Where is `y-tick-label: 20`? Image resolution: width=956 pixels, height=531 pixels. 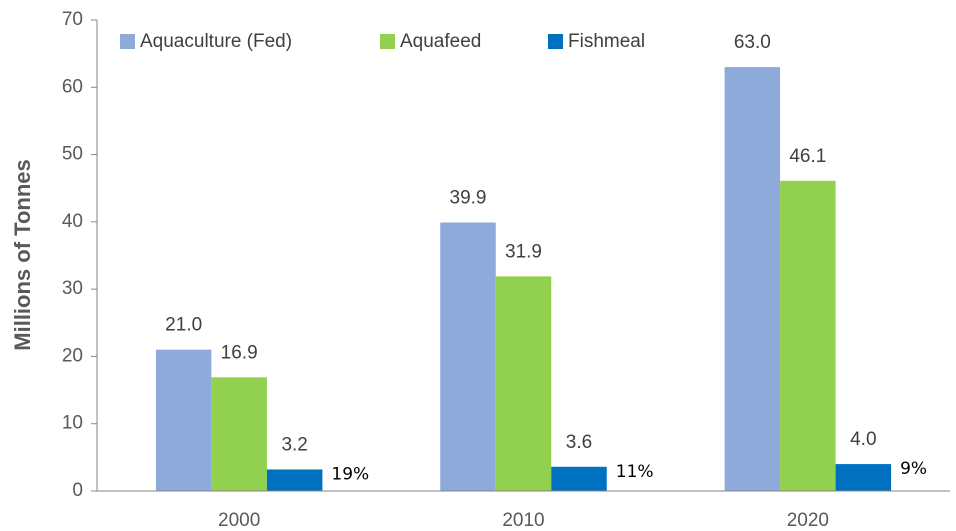 y-tick-label: 20 is located at coordinates (72, 355).